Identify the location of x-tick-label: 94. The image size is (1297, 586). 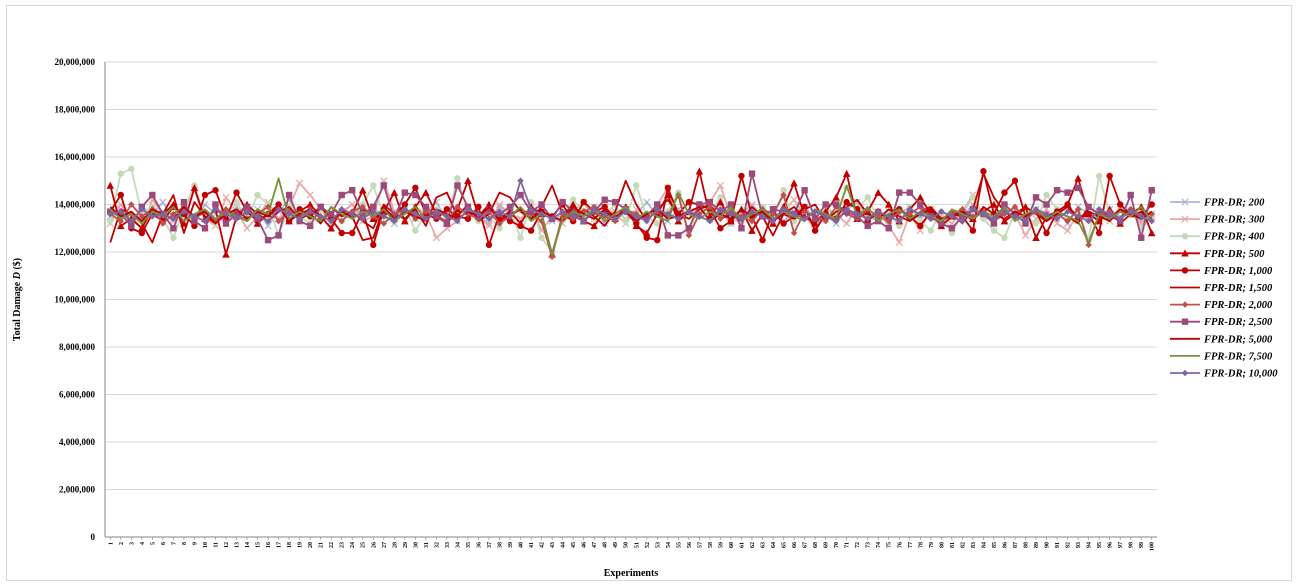
(1090, 545).